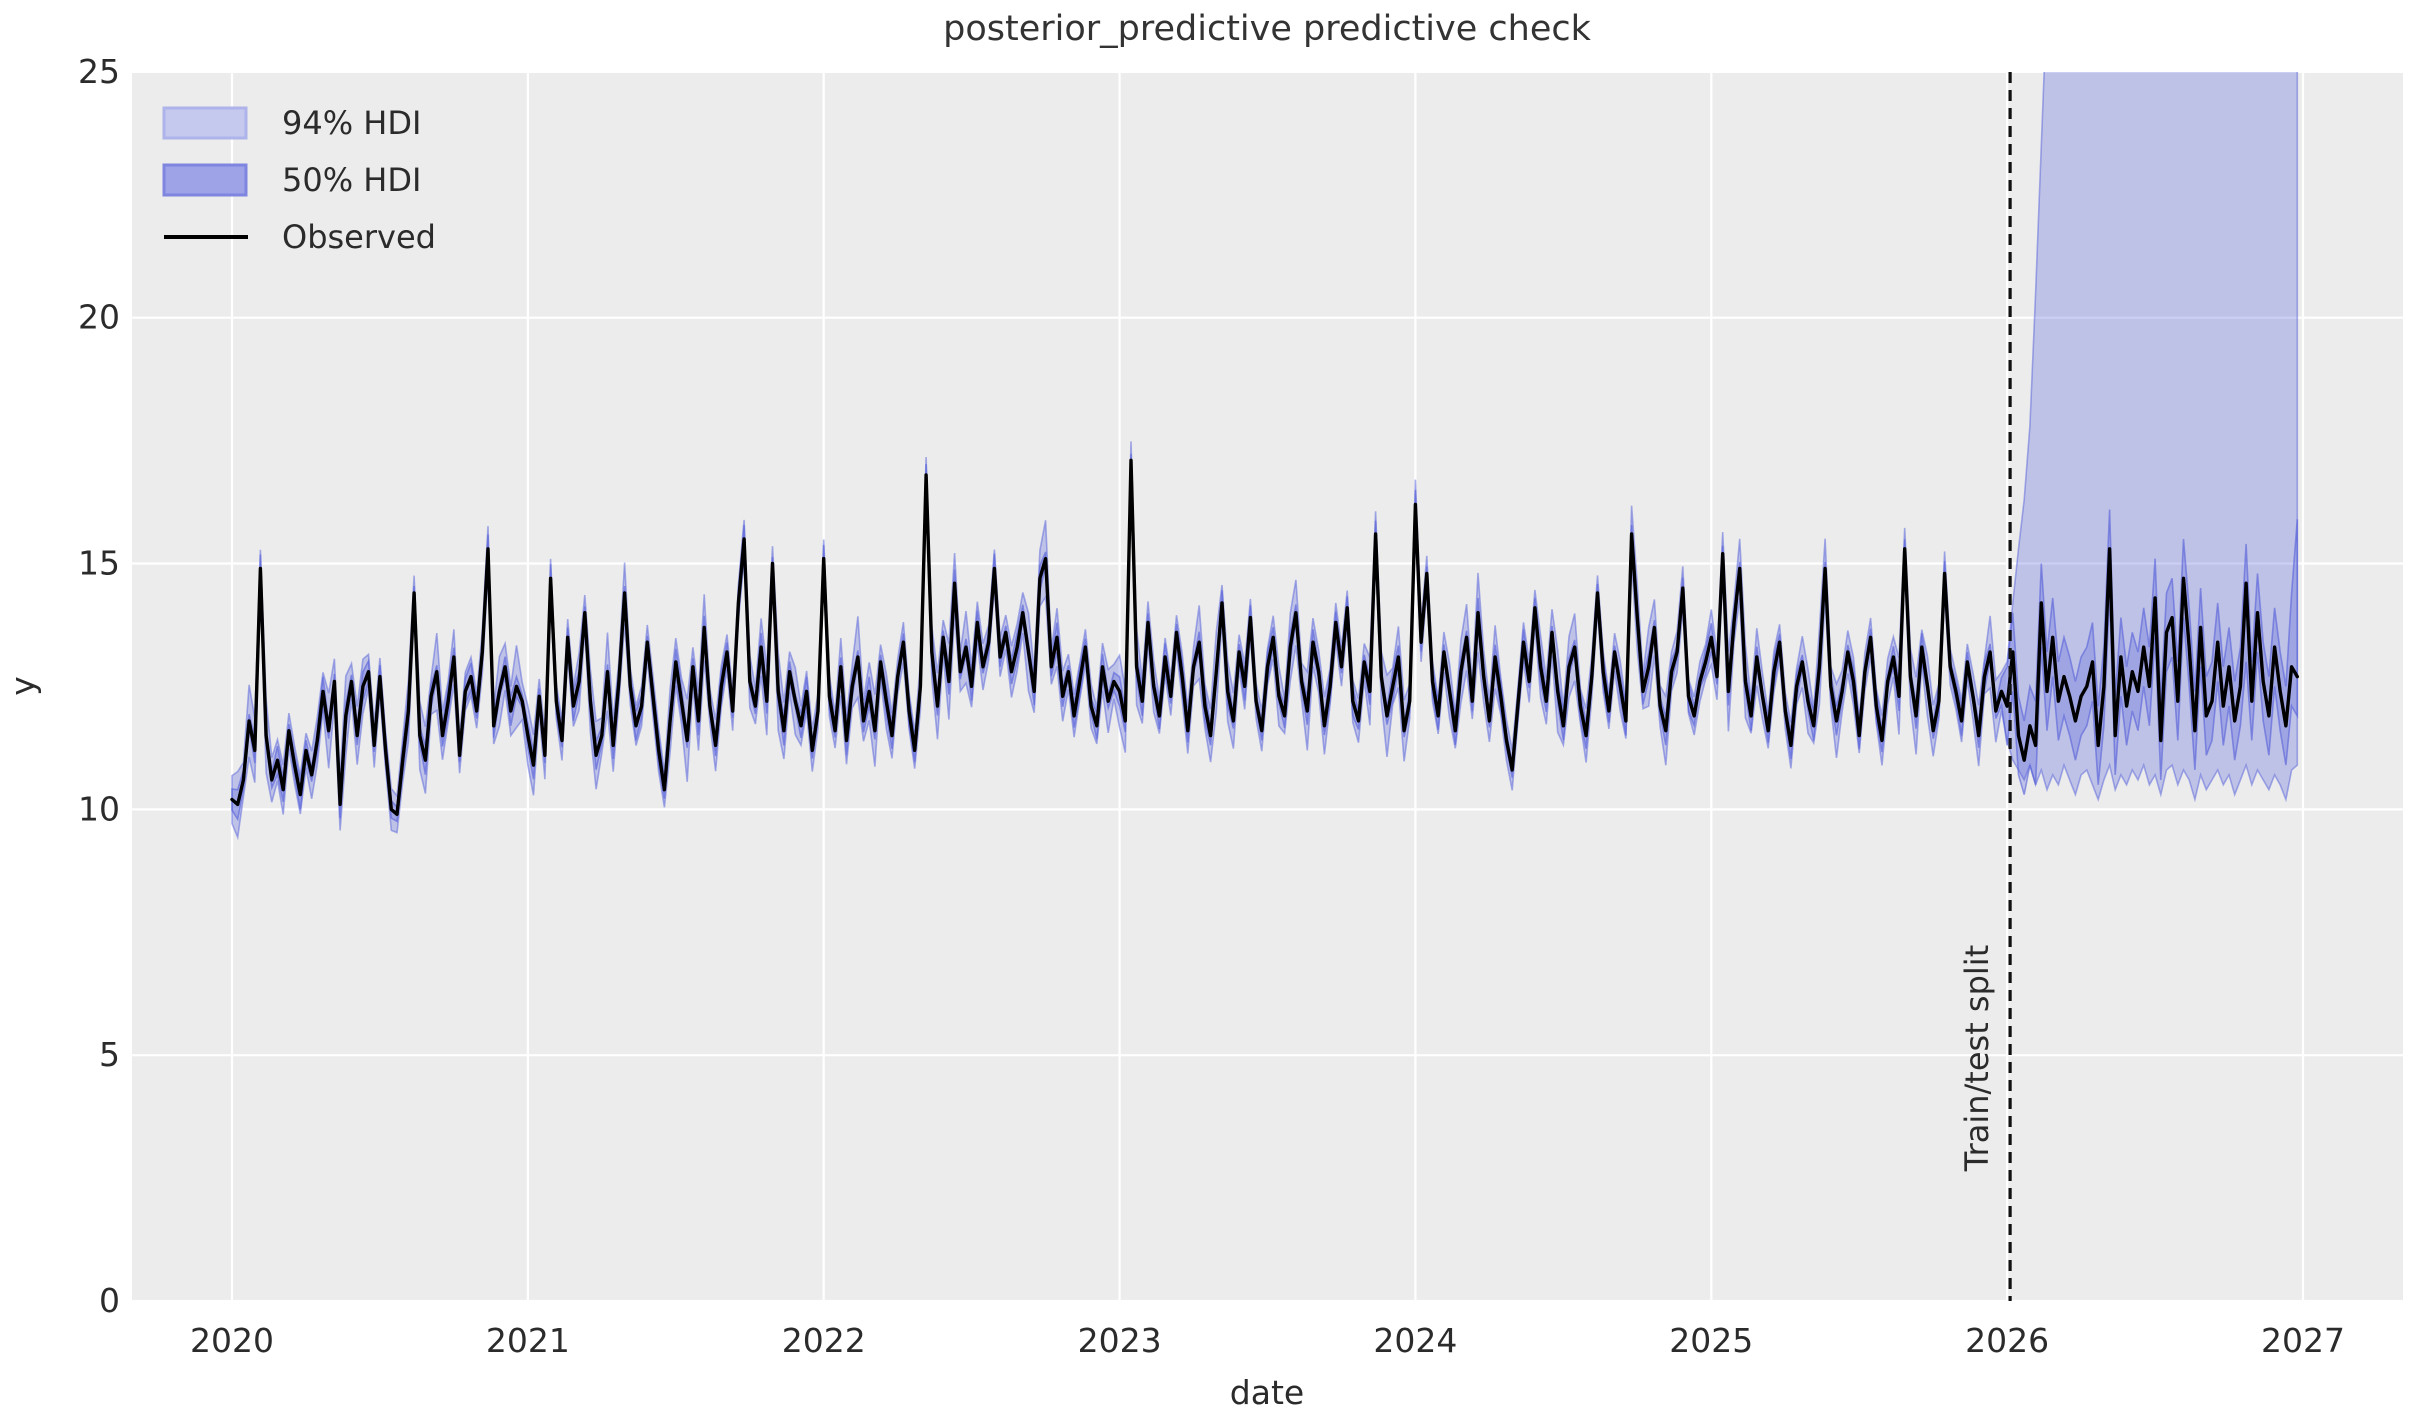 This screenshot has height=1423, width=2423. Describe the element at coordinates (22, 686) in the screenshot. I see `y-axis-label: y` at that location.